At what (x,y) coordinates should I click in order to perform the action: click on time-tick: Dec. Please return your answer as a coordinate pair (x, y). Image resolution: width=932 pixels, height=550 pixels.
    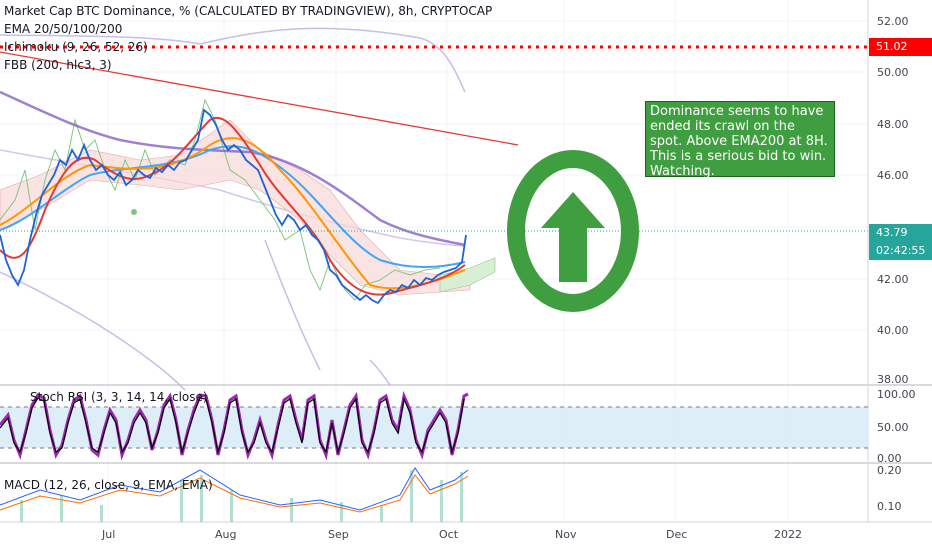
    Looking at the image, I should click on (677, 534).